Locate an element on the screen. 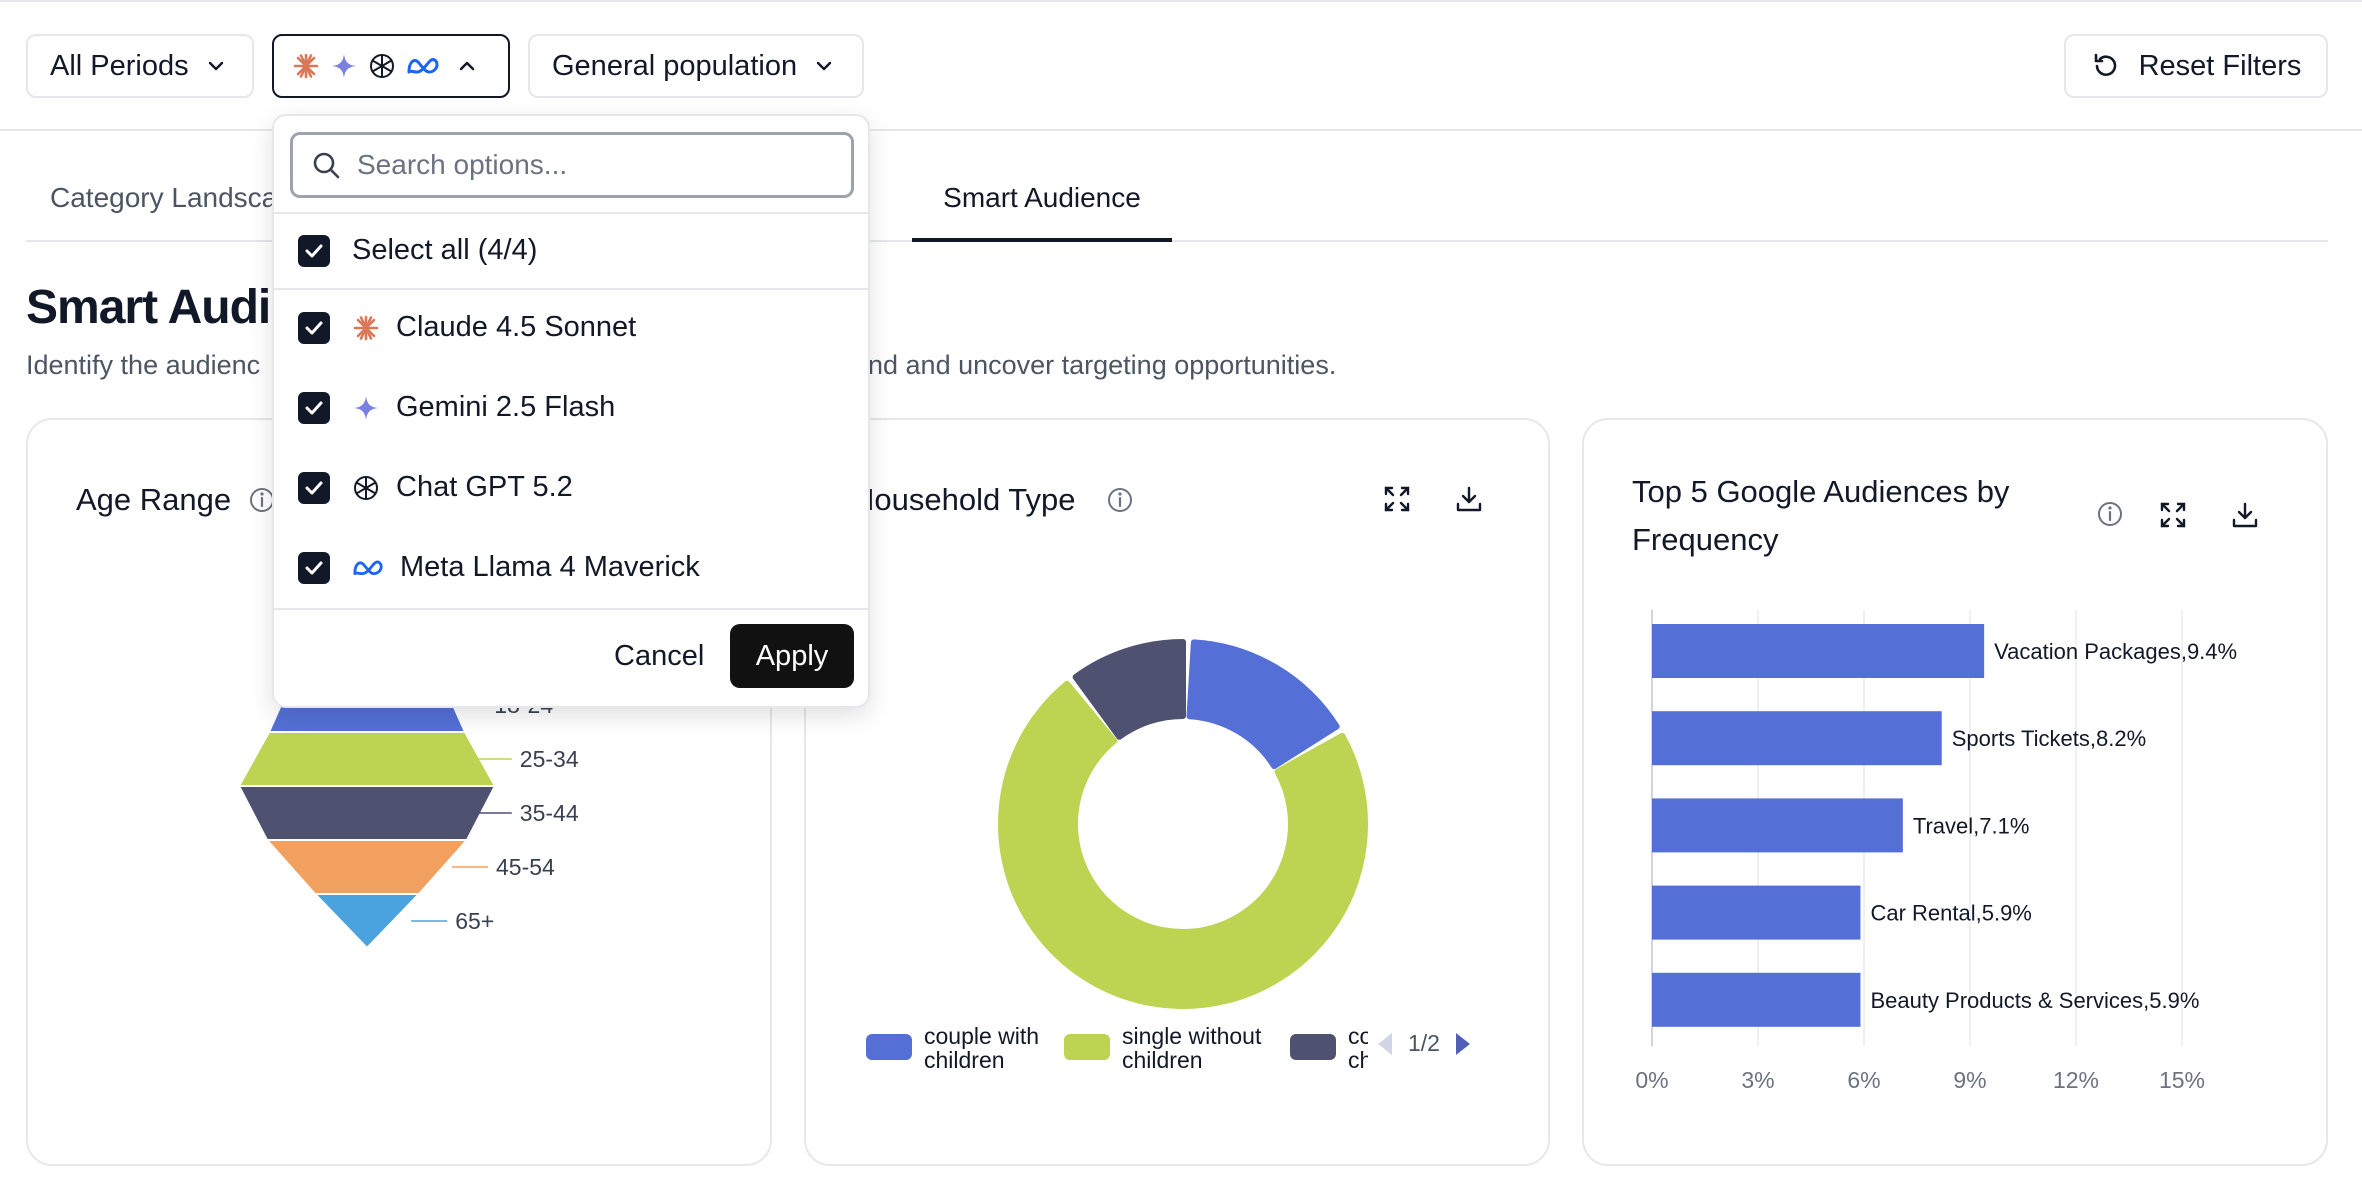  tab-bar: Category Landscape Smart Audience is located at coordinates (1177, 206).